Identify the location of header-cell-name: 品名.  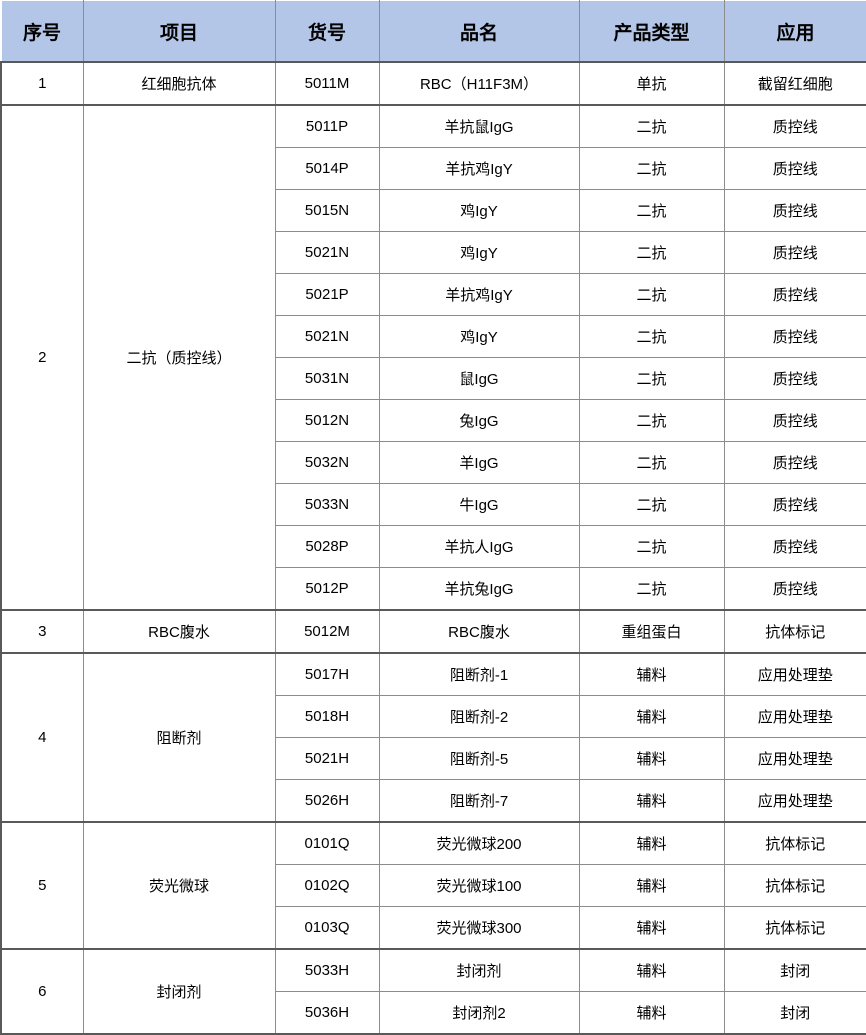
(479, 31).